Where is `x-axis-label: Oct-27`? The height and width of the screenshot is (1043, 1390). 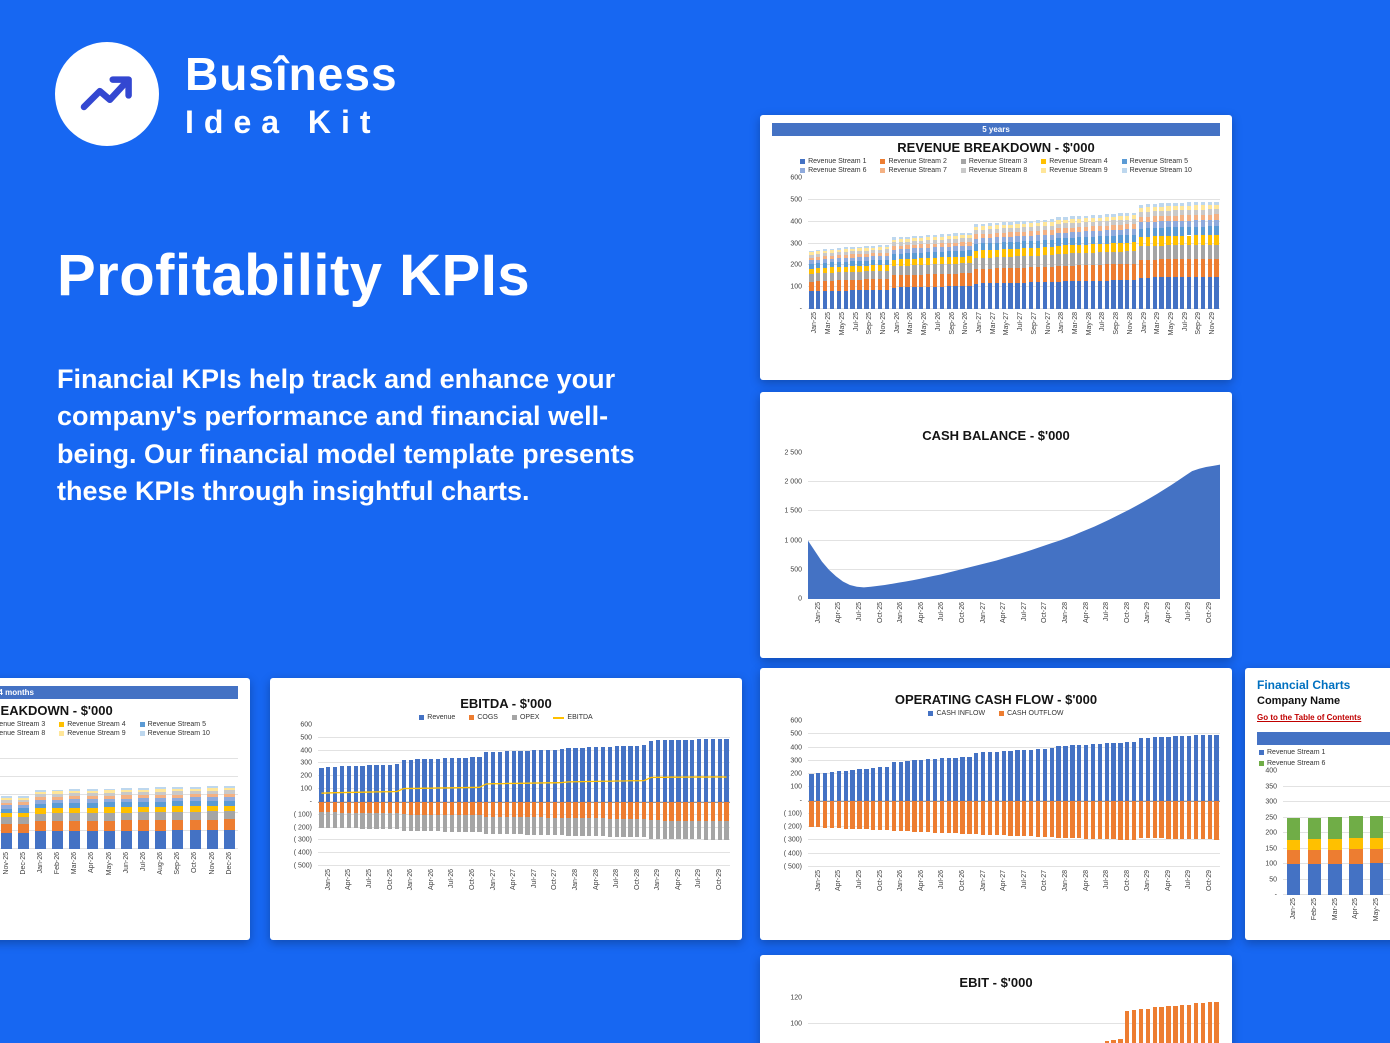
x-axis-label: Oct-27 is located at coordinates (1045, 613).